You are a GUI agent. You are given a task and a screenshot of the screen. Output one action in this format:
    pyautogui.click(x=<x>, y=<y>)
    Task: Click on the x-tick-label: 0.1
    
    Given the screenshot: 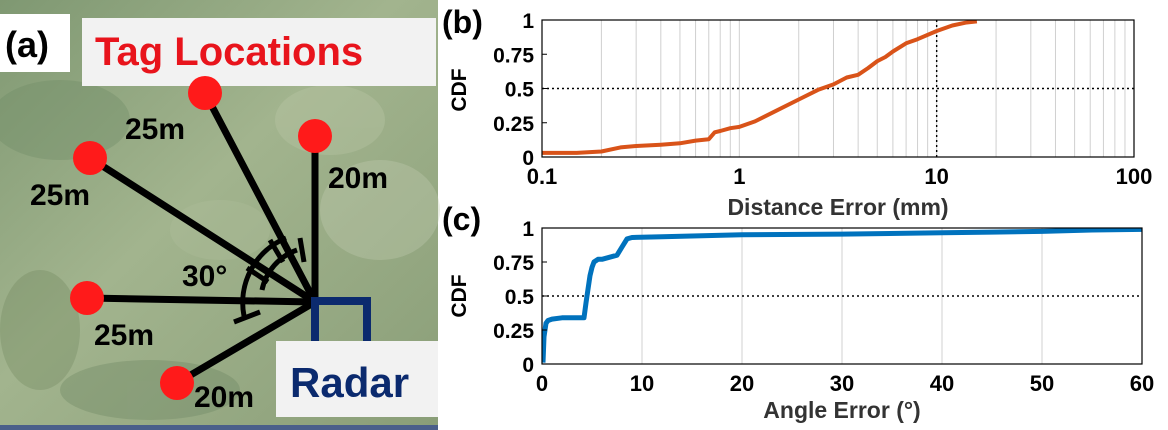 What is the action you would take?
    pyautogui.click(x=542, y=176)
    